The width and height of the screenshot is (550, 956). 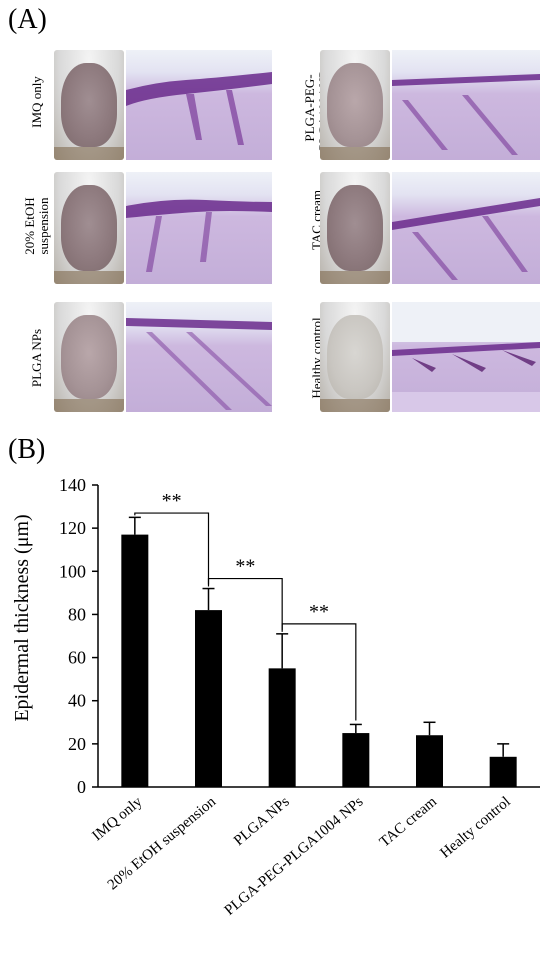 I want to click on y-tick-label: 100, so click(x=72, y=571).